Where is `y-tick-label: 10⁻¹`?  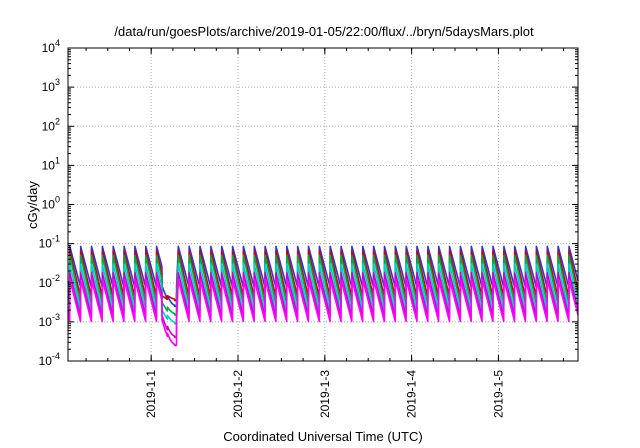 y-tick-label: 10⁻¹ is located at coordinates (49, 242).